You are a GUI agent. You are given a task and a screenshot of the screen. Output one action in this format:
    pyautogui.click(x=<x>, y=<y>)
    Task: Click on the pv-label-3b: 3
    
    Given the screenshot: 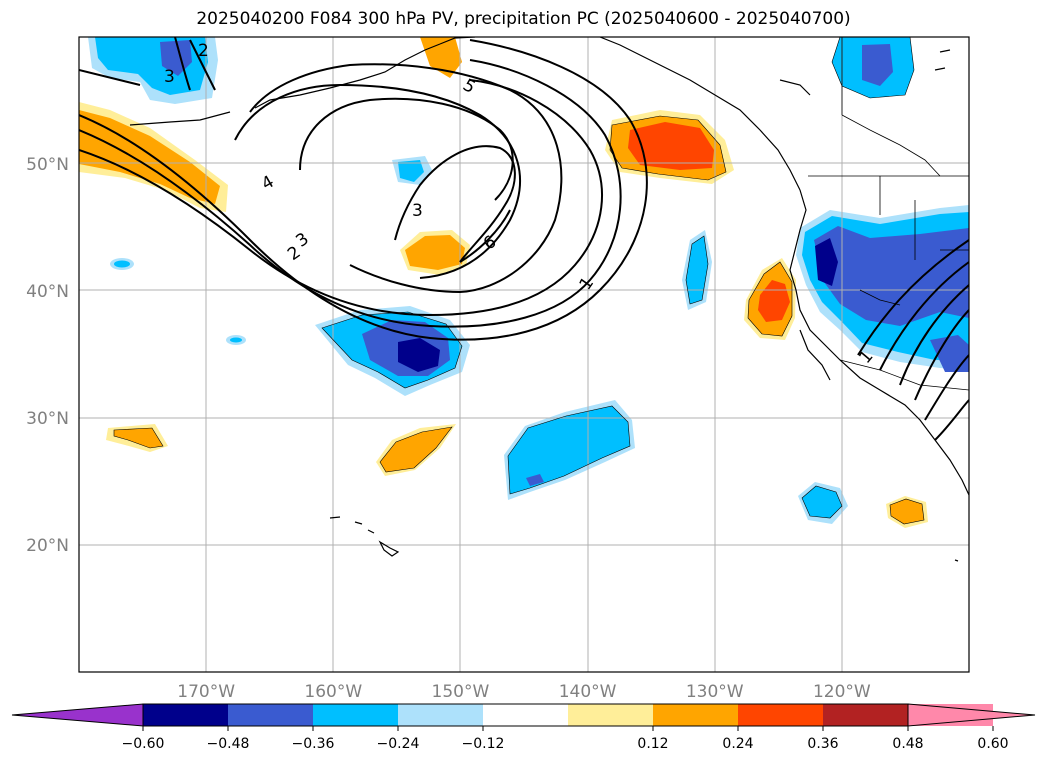 What is the action you would take?
    pyautogui.click(x=417, y=211)
    